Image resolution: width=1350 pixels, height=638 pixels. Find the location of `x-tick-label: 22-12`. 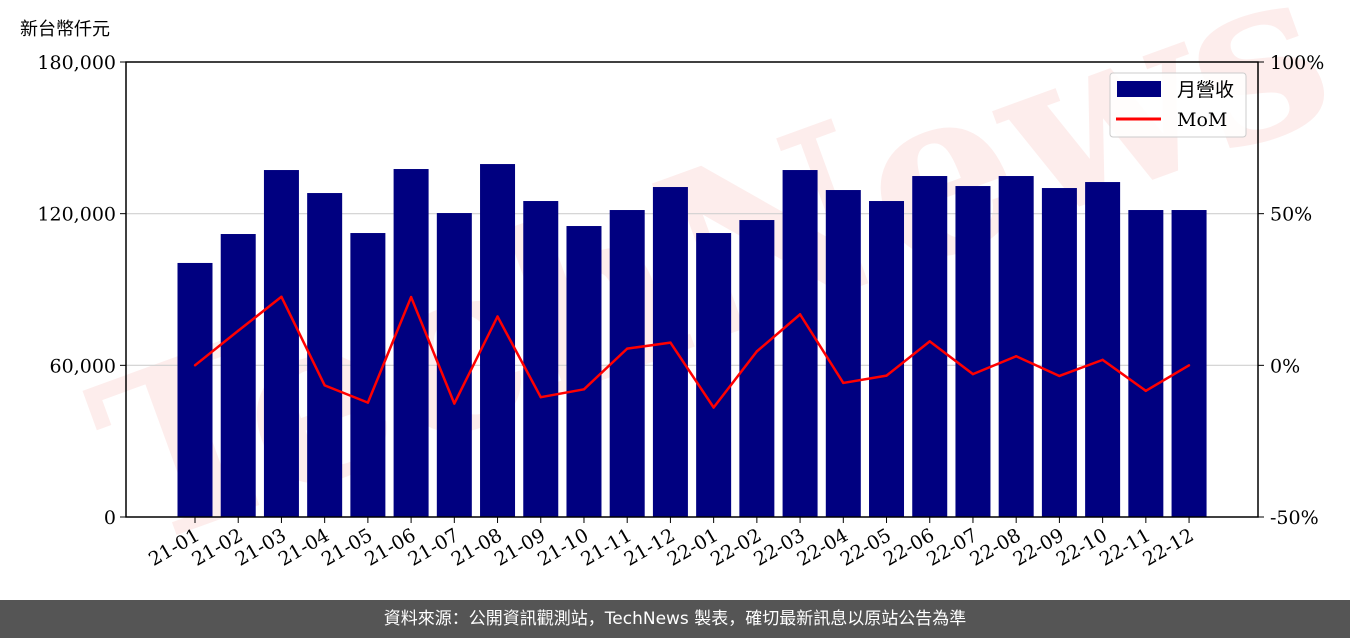

x-tick-label: 22-12 is located at coordinates (1168, 547).